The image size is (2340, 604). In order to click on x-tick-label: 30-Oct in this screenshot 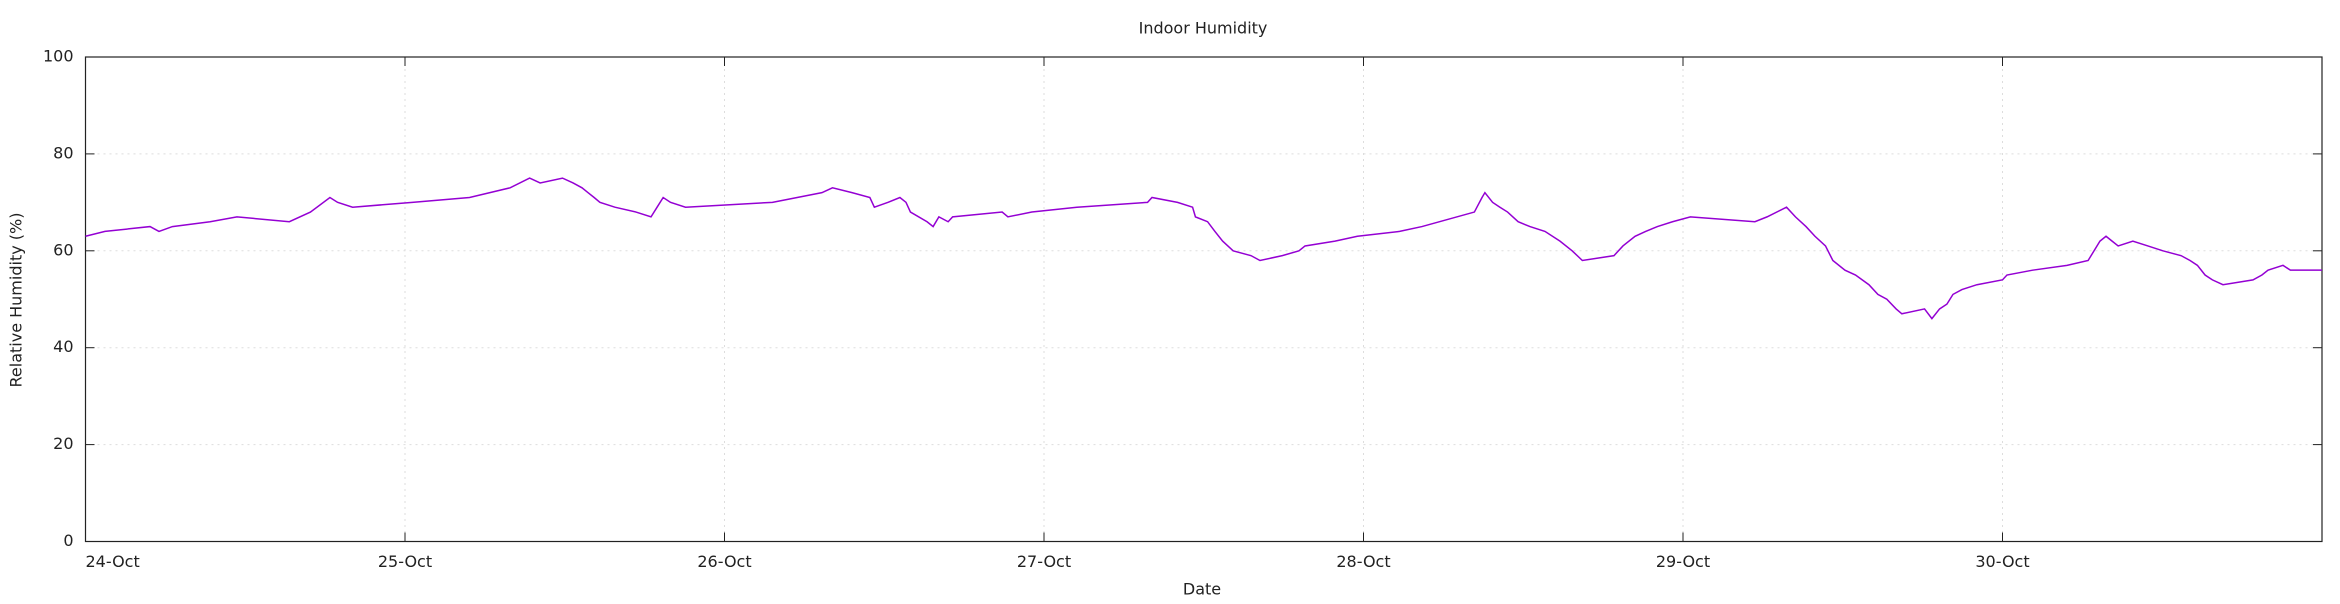, I will do `click(2002, 561)`.